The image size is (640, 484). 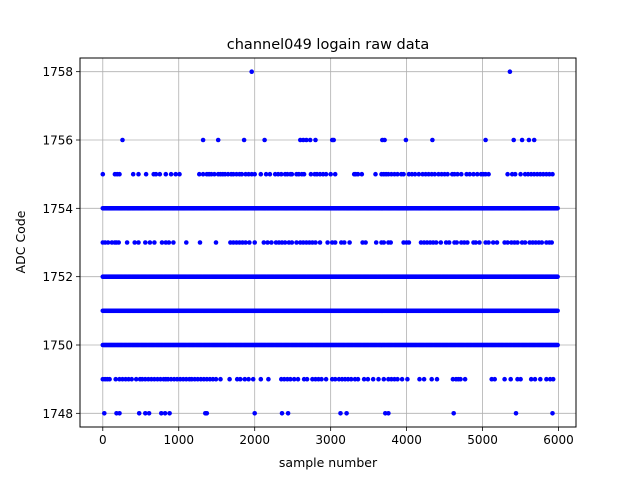 What do you see at coordinates (20, 241) in the screenshot?
I see `y-axis-label: ADC Code` at bounding box center [20, 241].